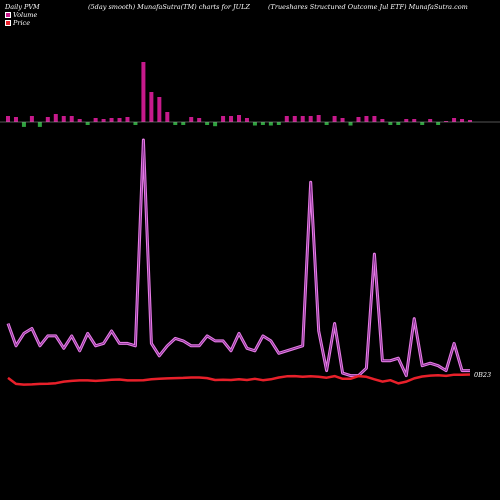  I want to click on legend-volume-swatch, so click(8, 15).